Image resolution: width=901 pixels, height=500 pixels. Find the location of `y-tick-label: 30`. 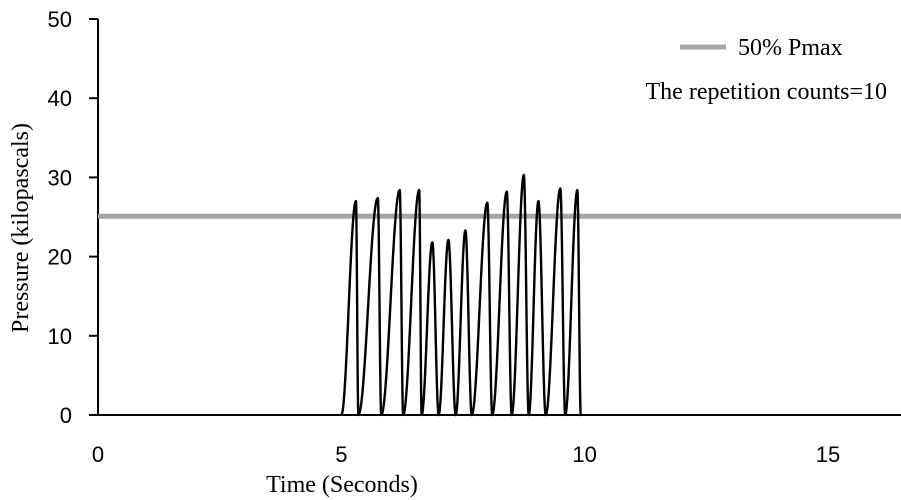

y-tick-label: 30 is located at coordinates (60, 177).